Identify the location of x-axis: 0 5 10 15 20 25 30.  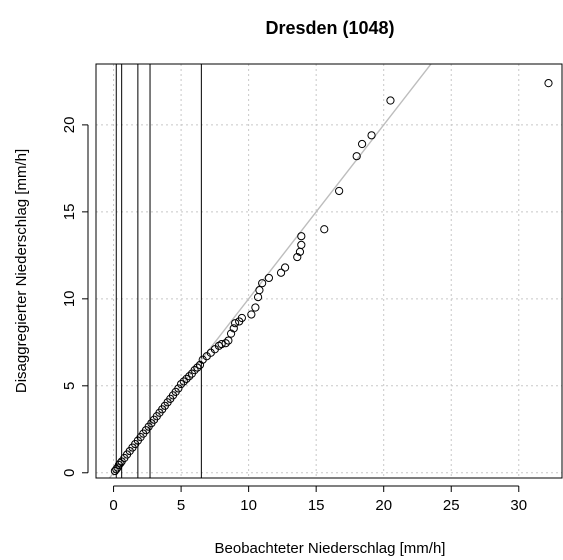
(318, 499).